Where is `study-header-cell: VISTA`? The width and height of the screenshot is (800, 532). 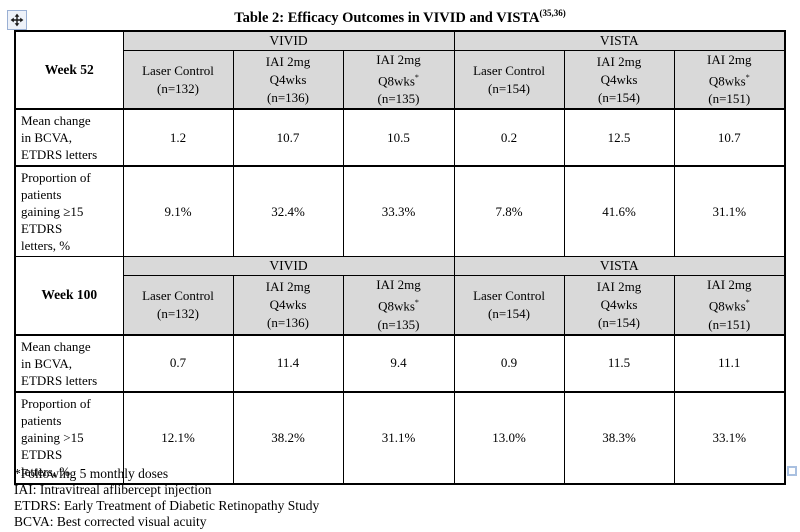
study-header-cell: VISTA is located at coordinates (619, 266).